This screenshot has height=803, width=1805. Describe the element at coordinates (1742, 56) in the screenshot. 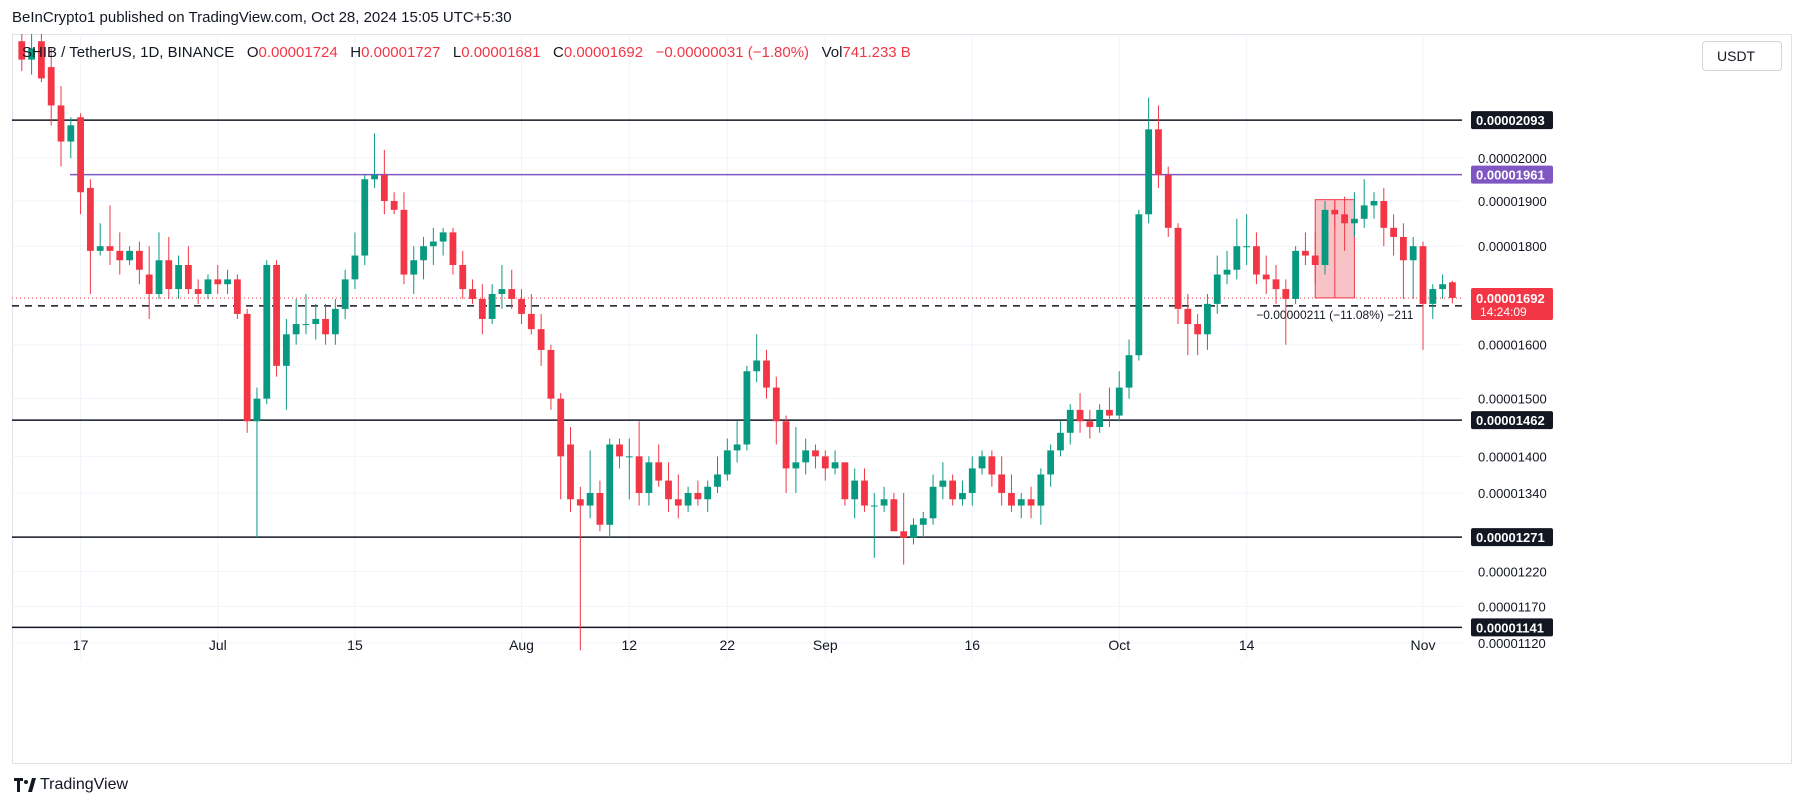

I see `currency-button: USDT` at that location.